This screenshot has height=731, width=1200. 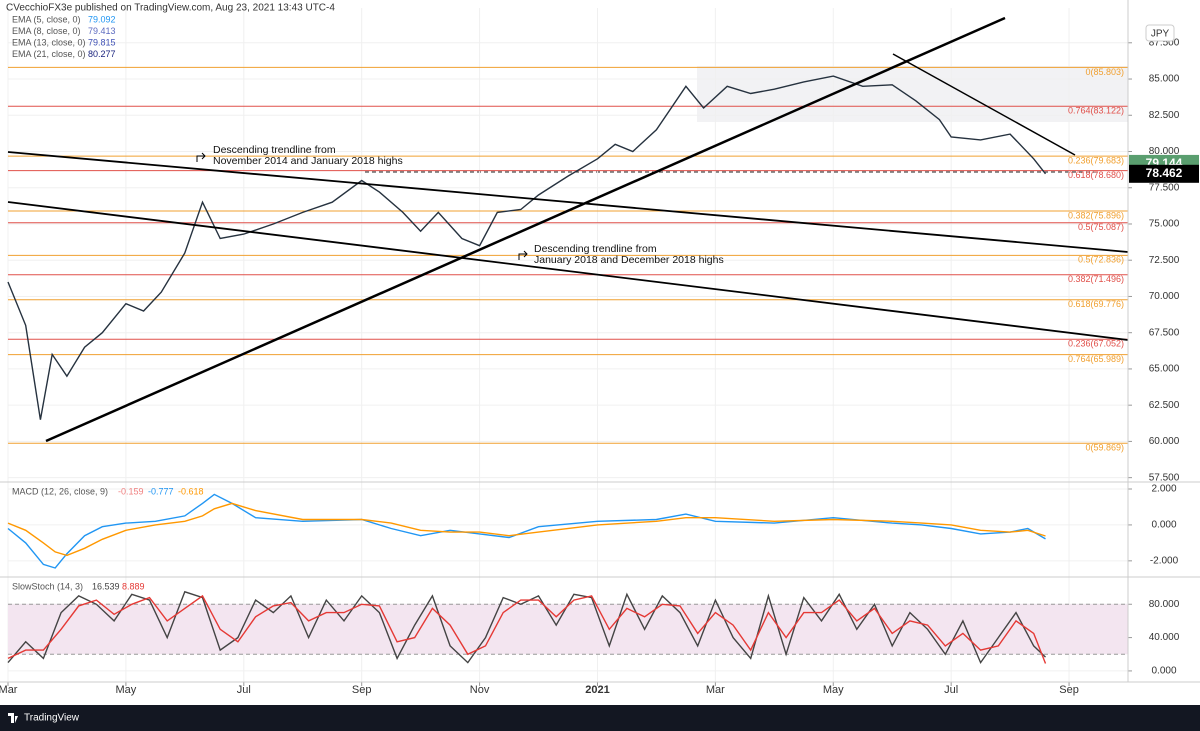 What do you see at coordinates (106, 586) in the screenshot?
I see `legend-value: 16.539` at bounding box center [106, 586].